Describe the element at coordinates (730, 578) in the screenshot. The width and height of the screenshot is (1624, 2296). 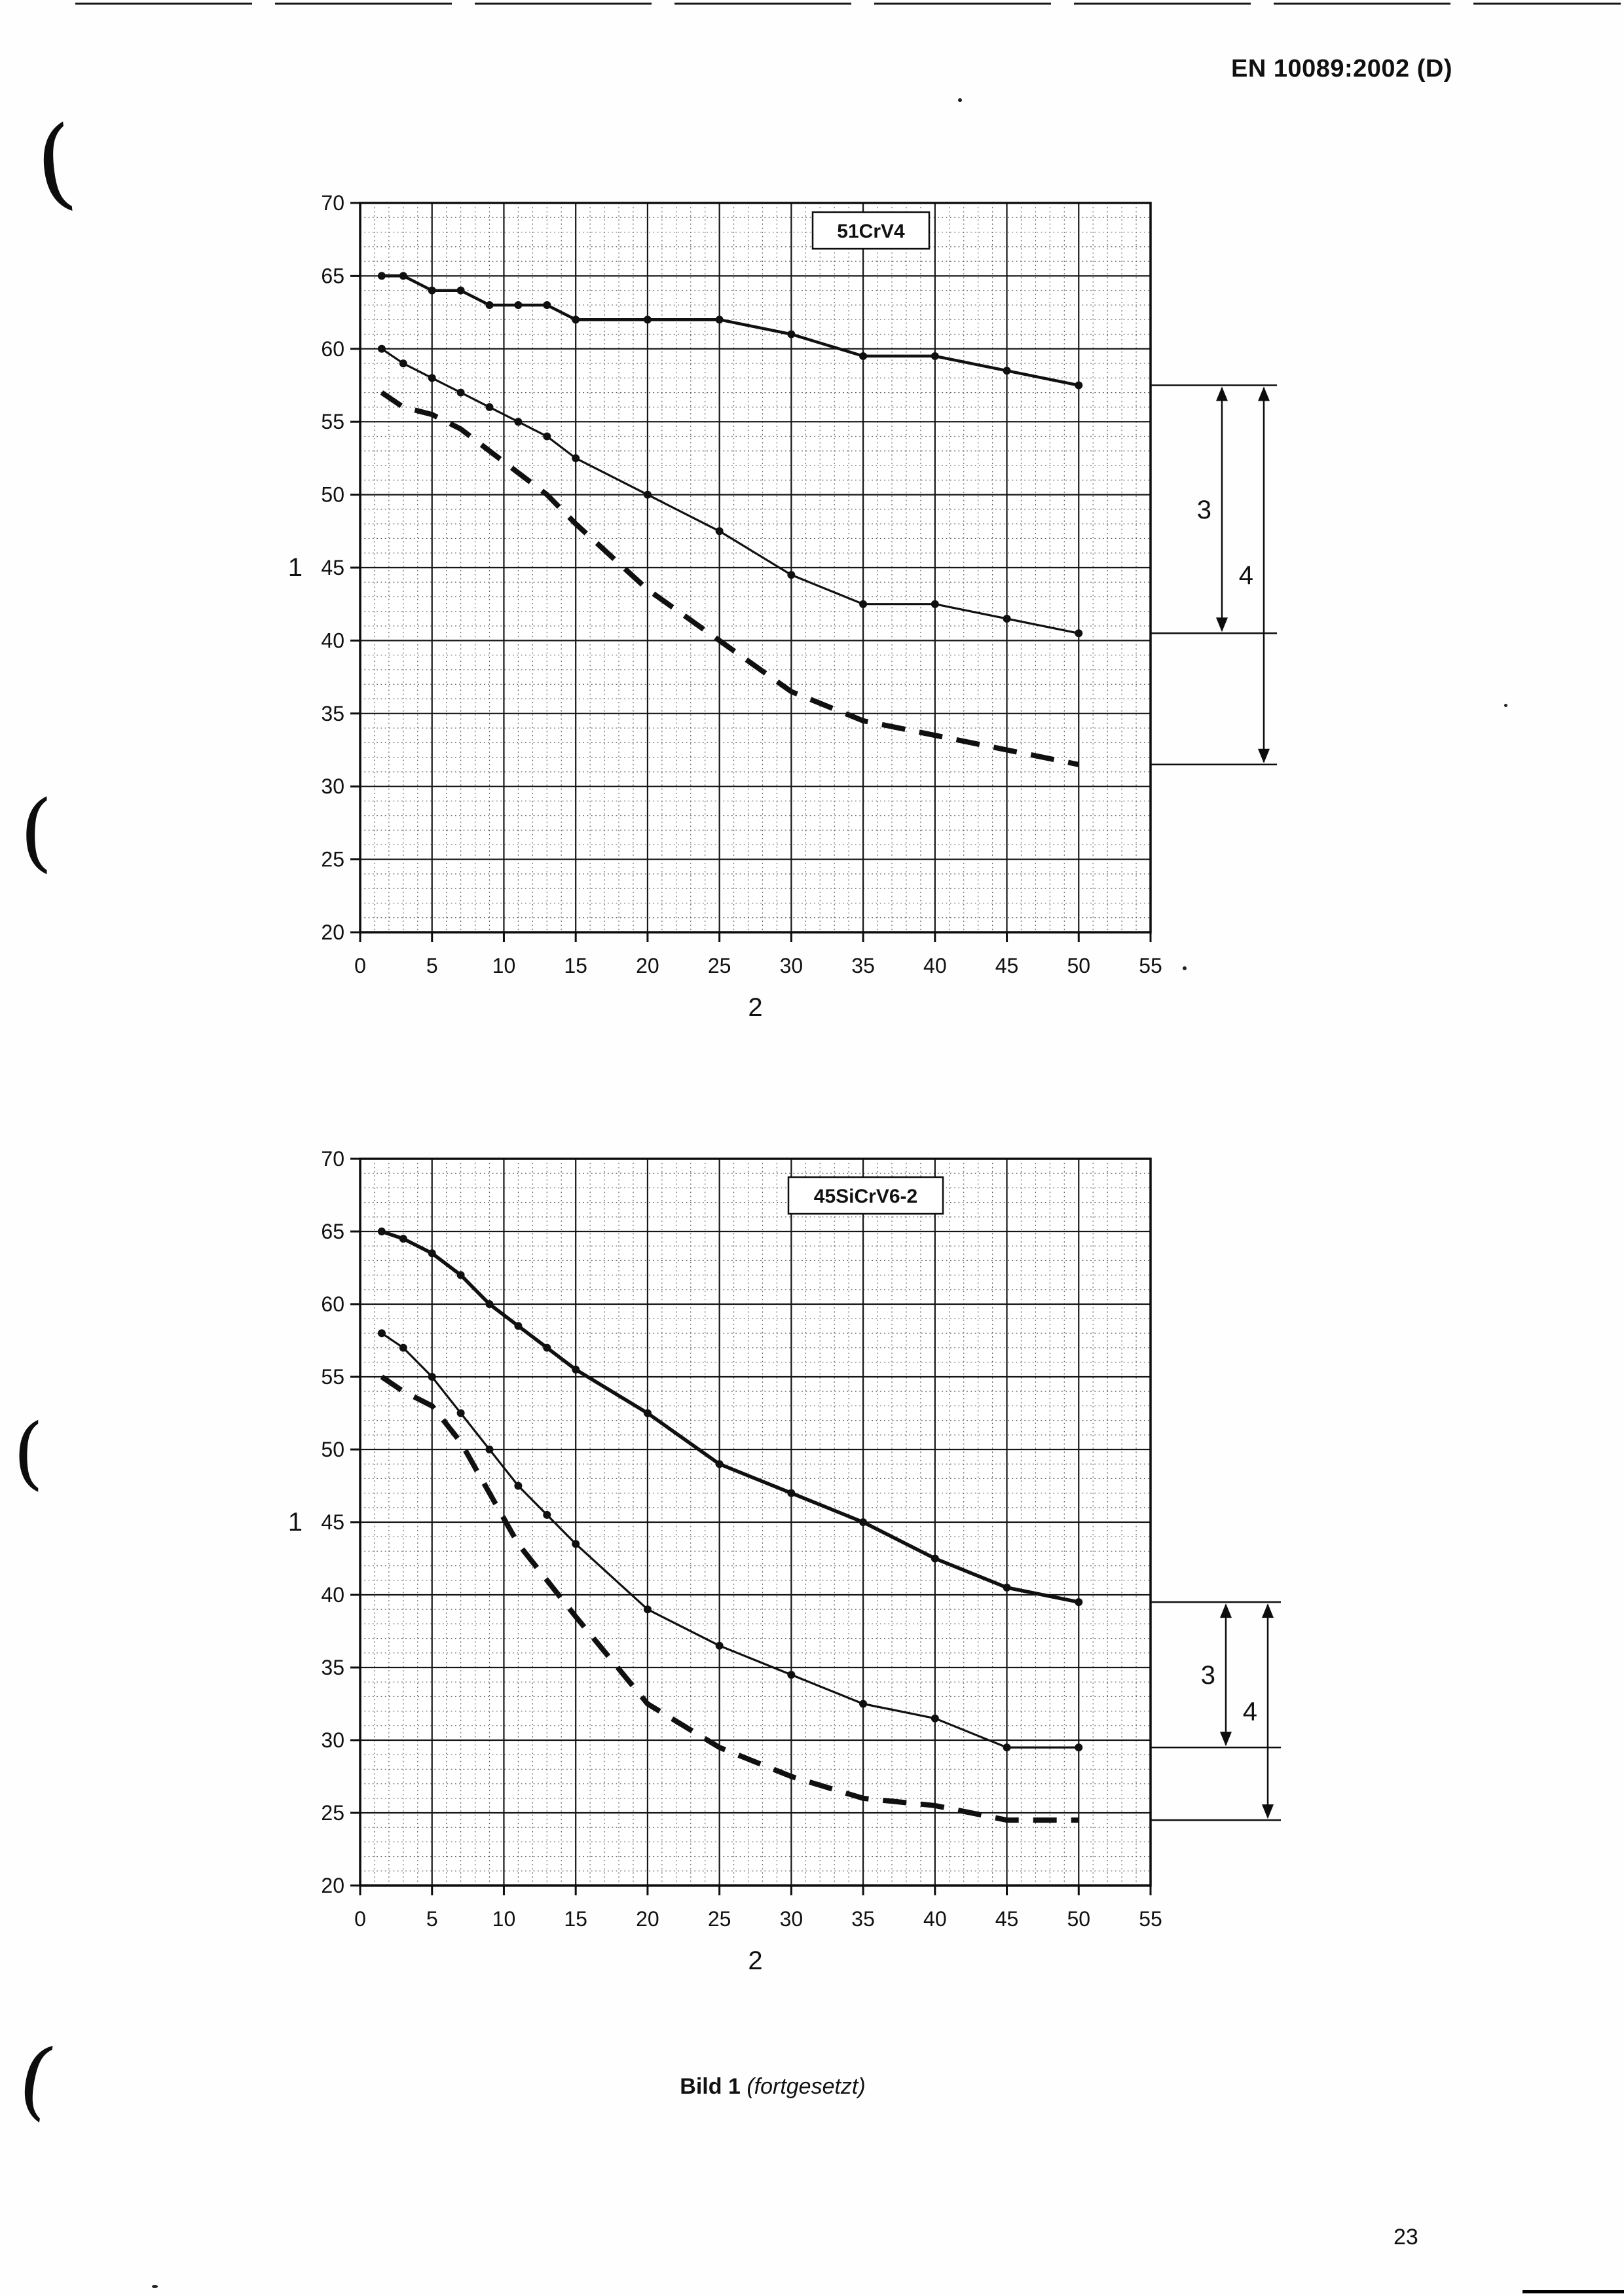
I see `series-lower-limit-dashed` at that location.